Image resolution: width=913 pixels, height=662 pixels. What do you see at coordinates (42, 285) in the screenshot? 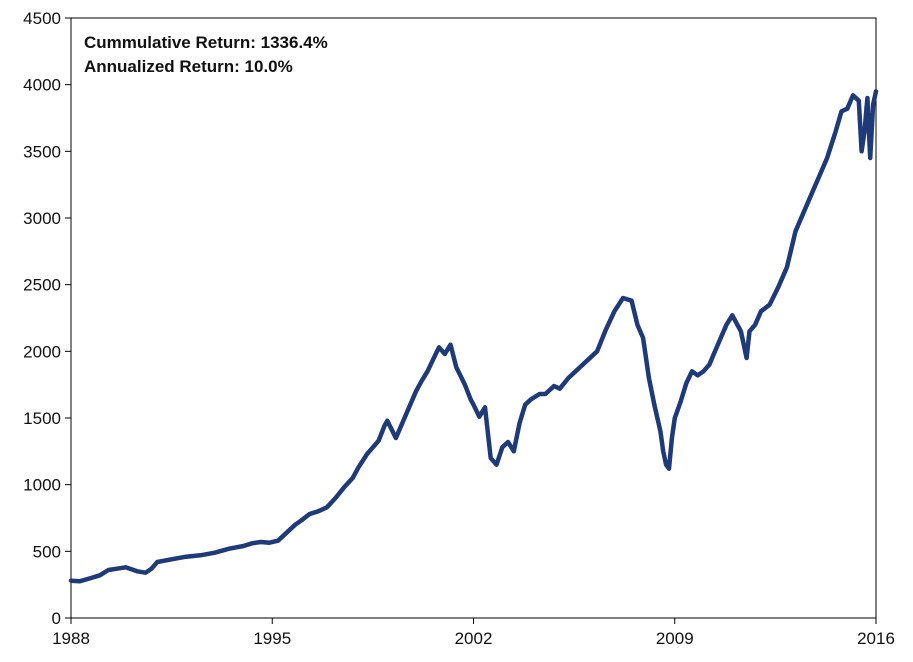
I see `y-tick-label: 2500` at bounding box center [42, 285].